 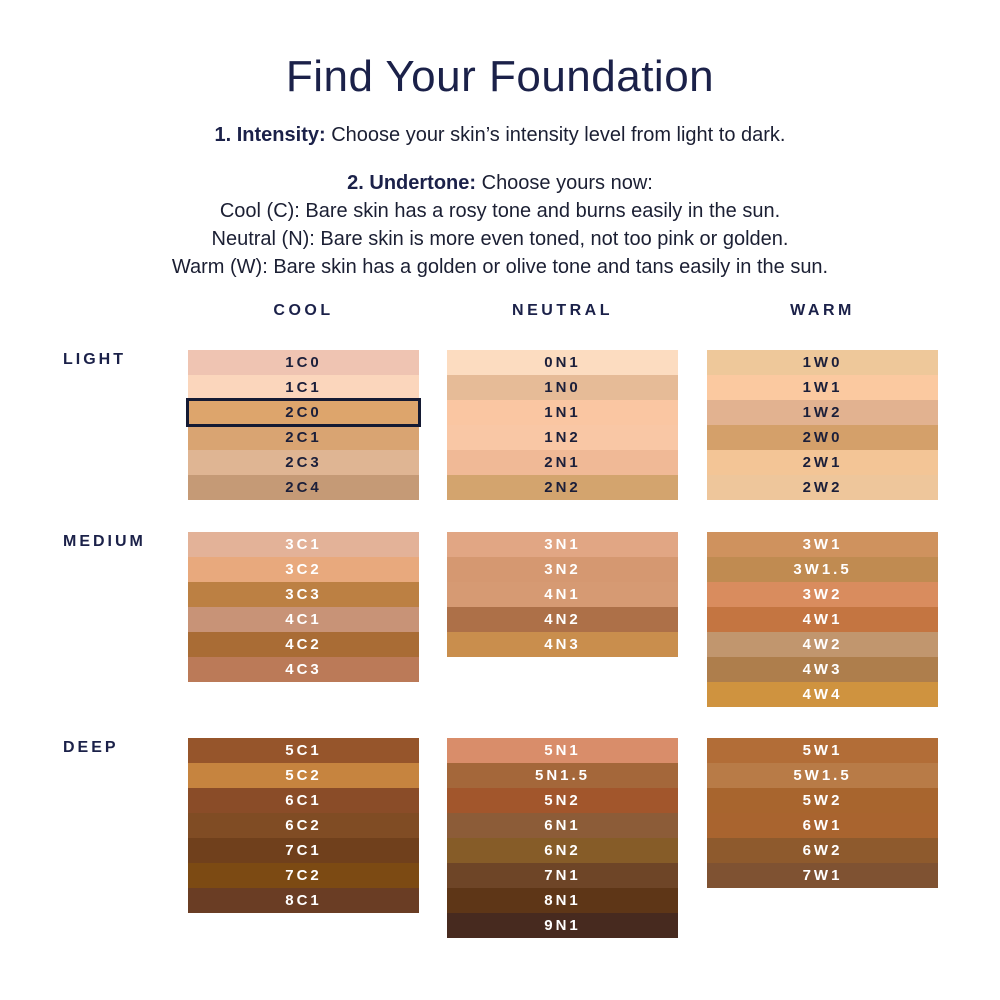 I want to click on shade-swatch-8C1: 8C1, so click(x=303, y=900).